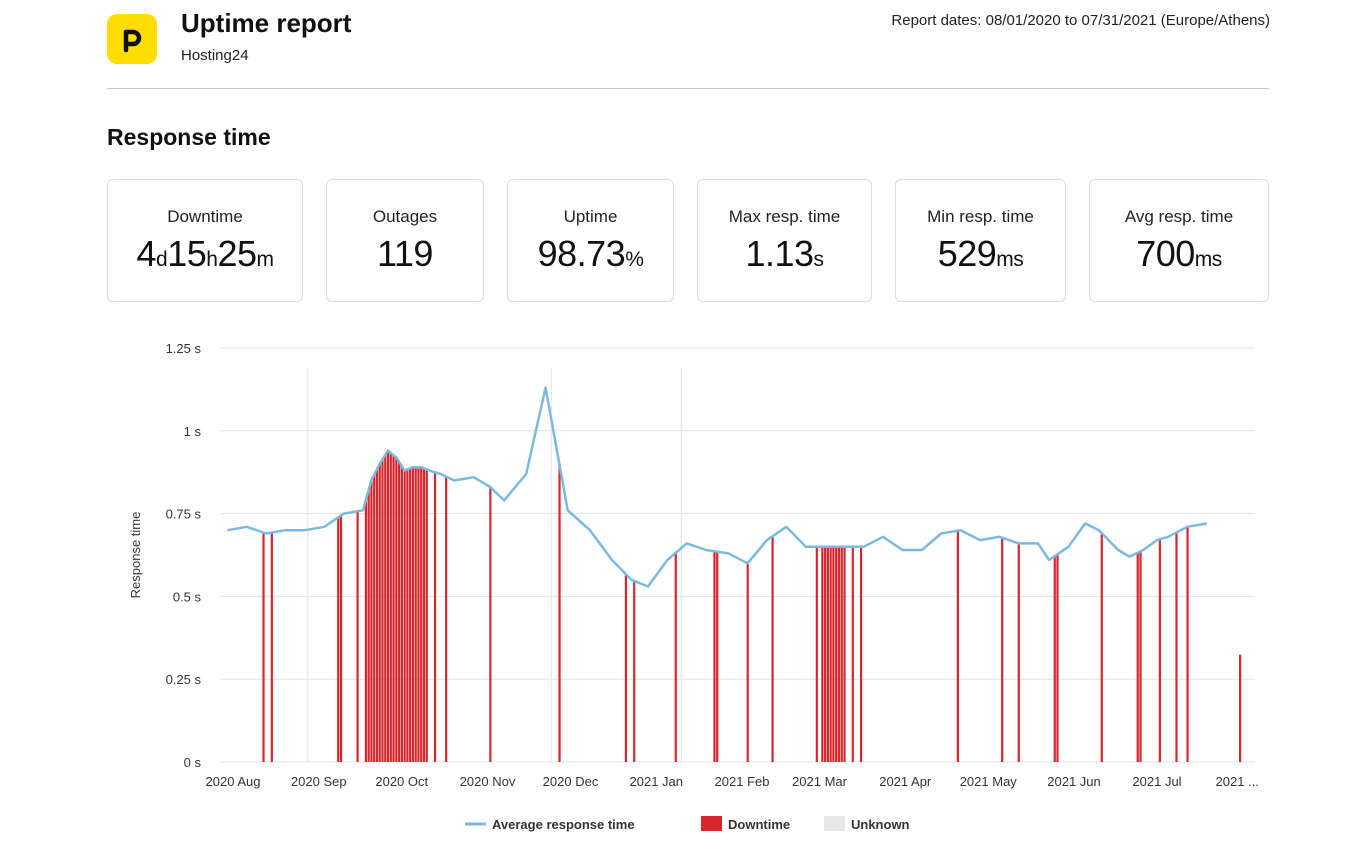  What do you see at coordinates (880, 824) in the screenshot?
I see `legend-label: Unknown` at bounding box center [880, 824].